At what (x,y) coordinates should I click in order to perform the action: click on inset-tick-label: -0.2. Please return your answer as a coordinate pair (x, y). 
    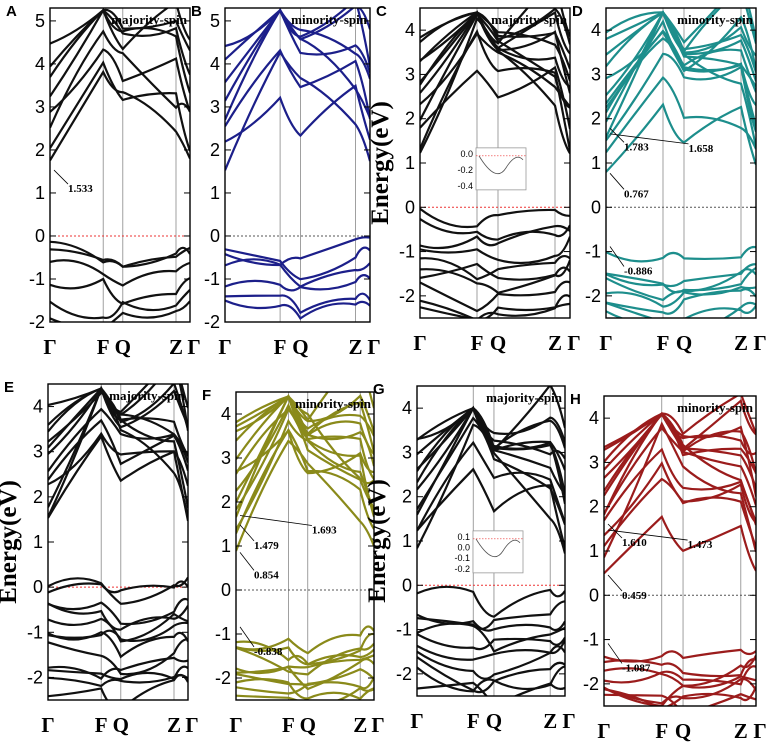
    Looking at the image, I should click on (465, 170).